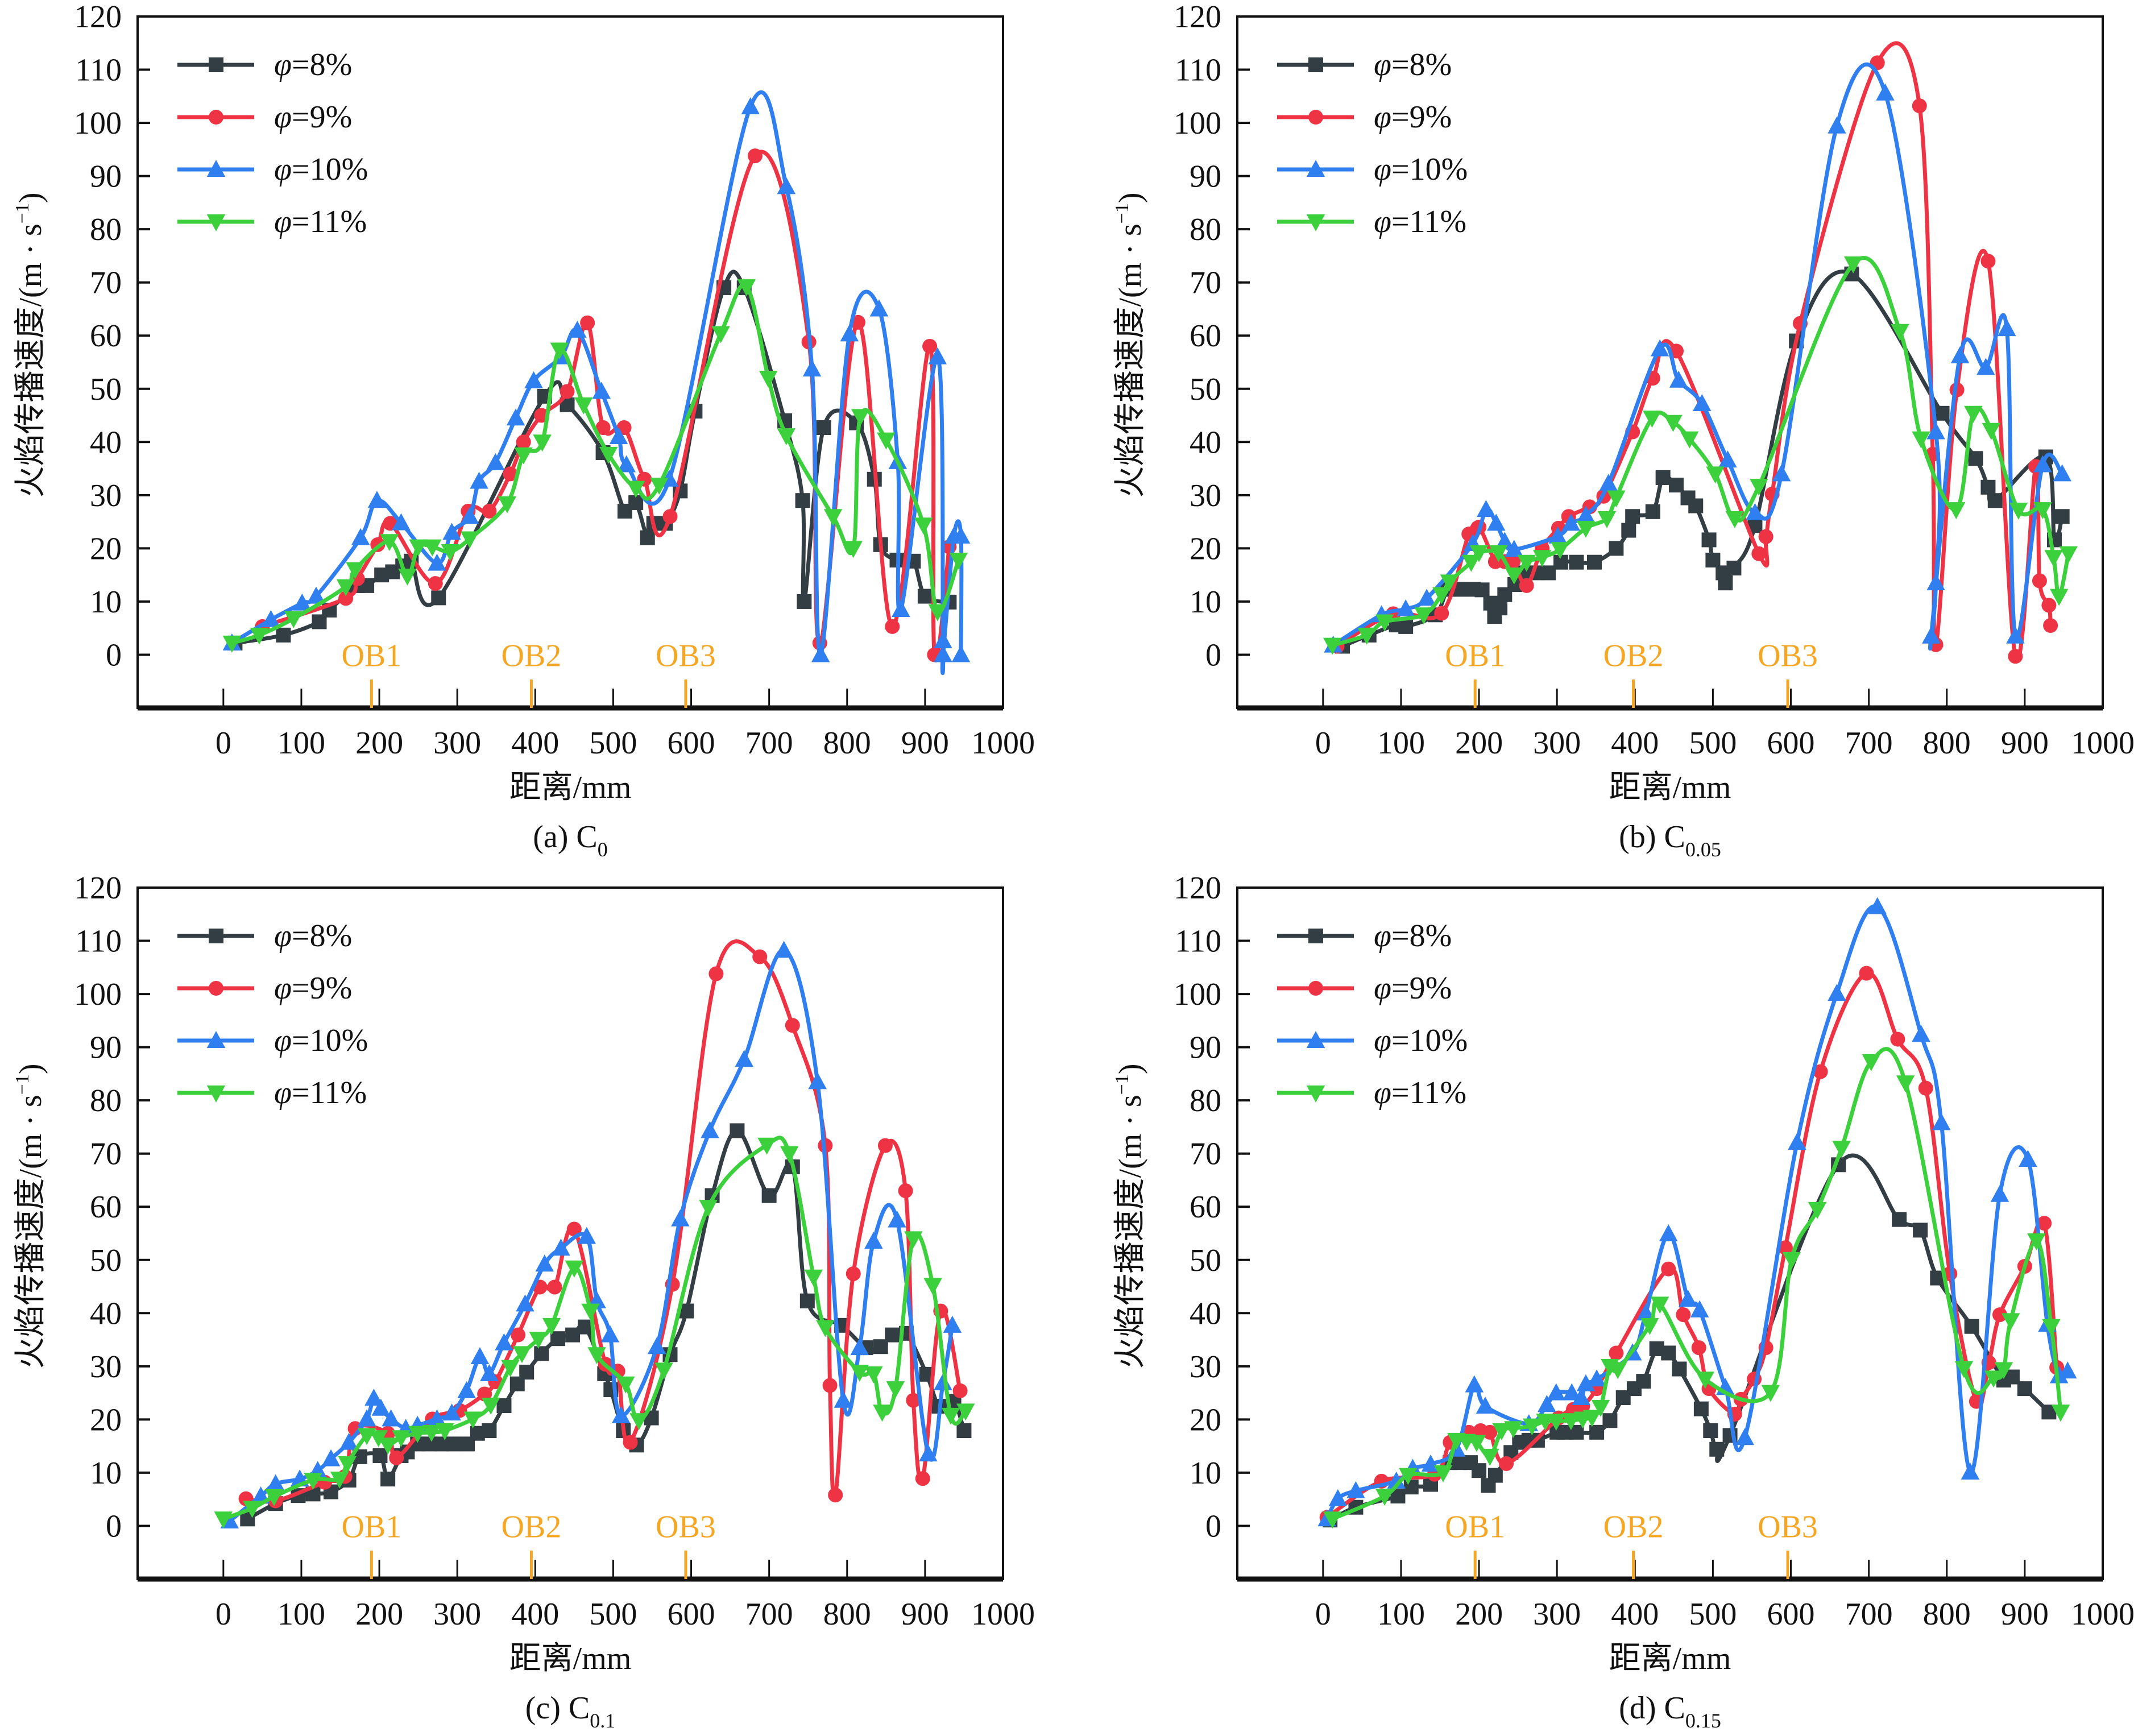 The height and width of the screenshot is (1736, 2134). What do you see at coordinates (1693, 352) in the screenshot?
I see `series-9pct` at bounding box center [1693, 352].